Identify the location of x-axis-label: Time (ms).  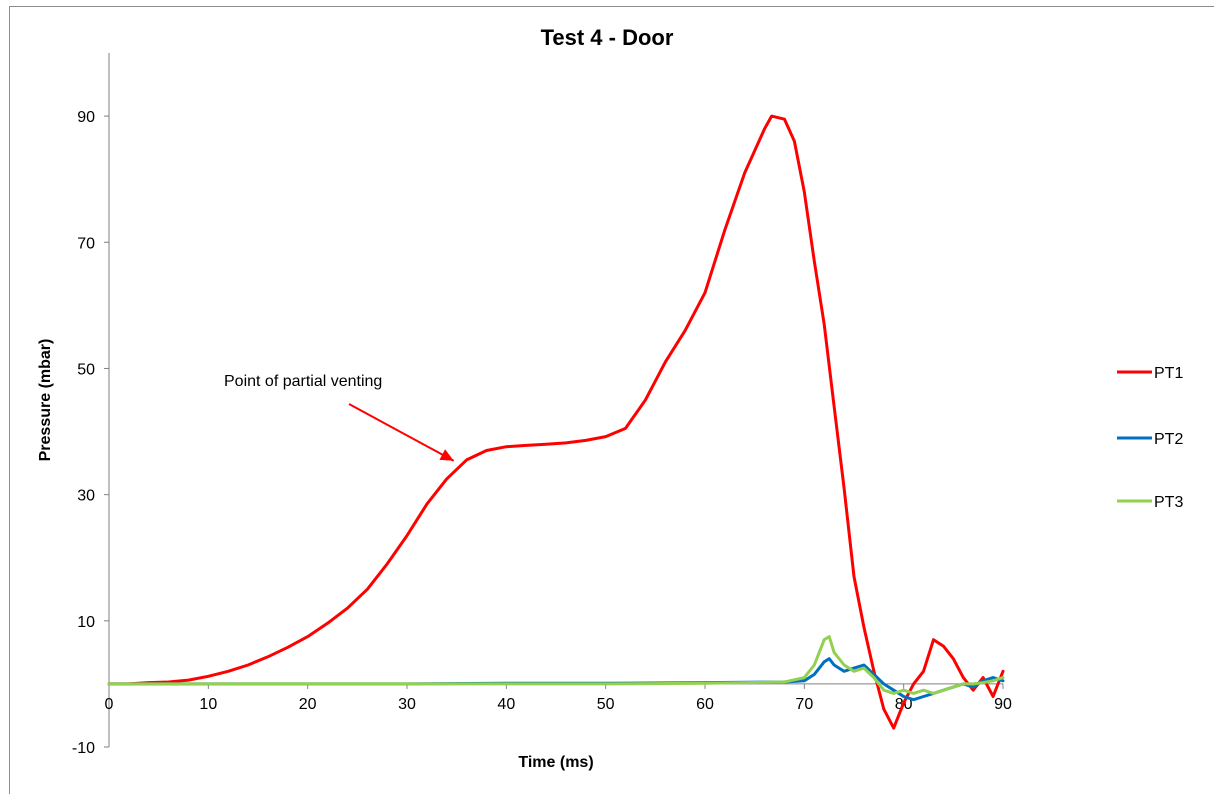
(555, 762).